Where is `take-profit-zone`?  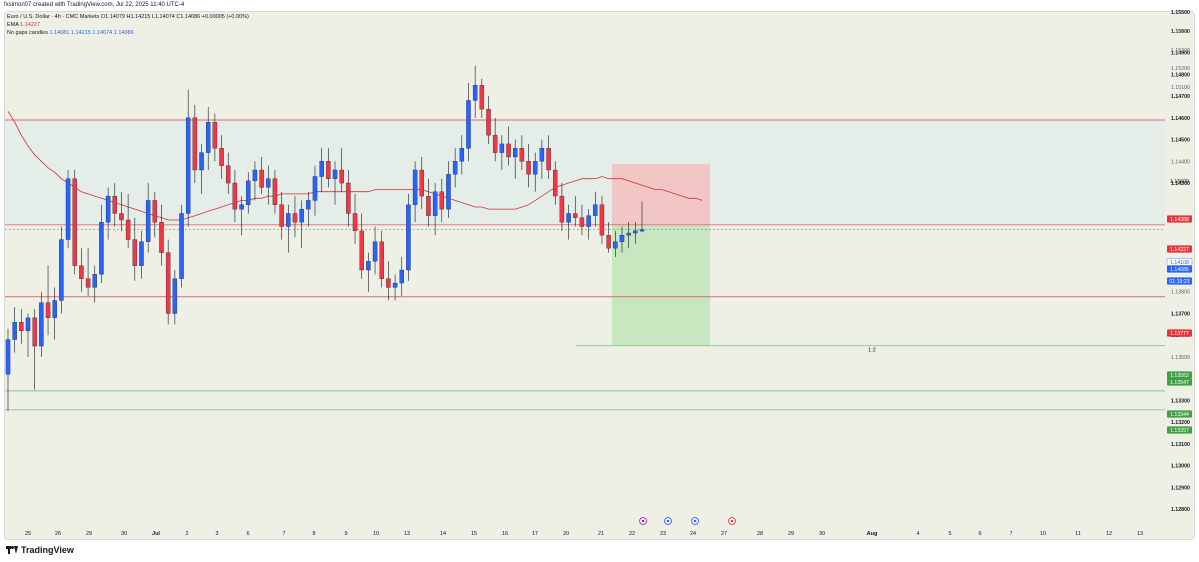
take-profit-zone is located at coordinates (661, 285).